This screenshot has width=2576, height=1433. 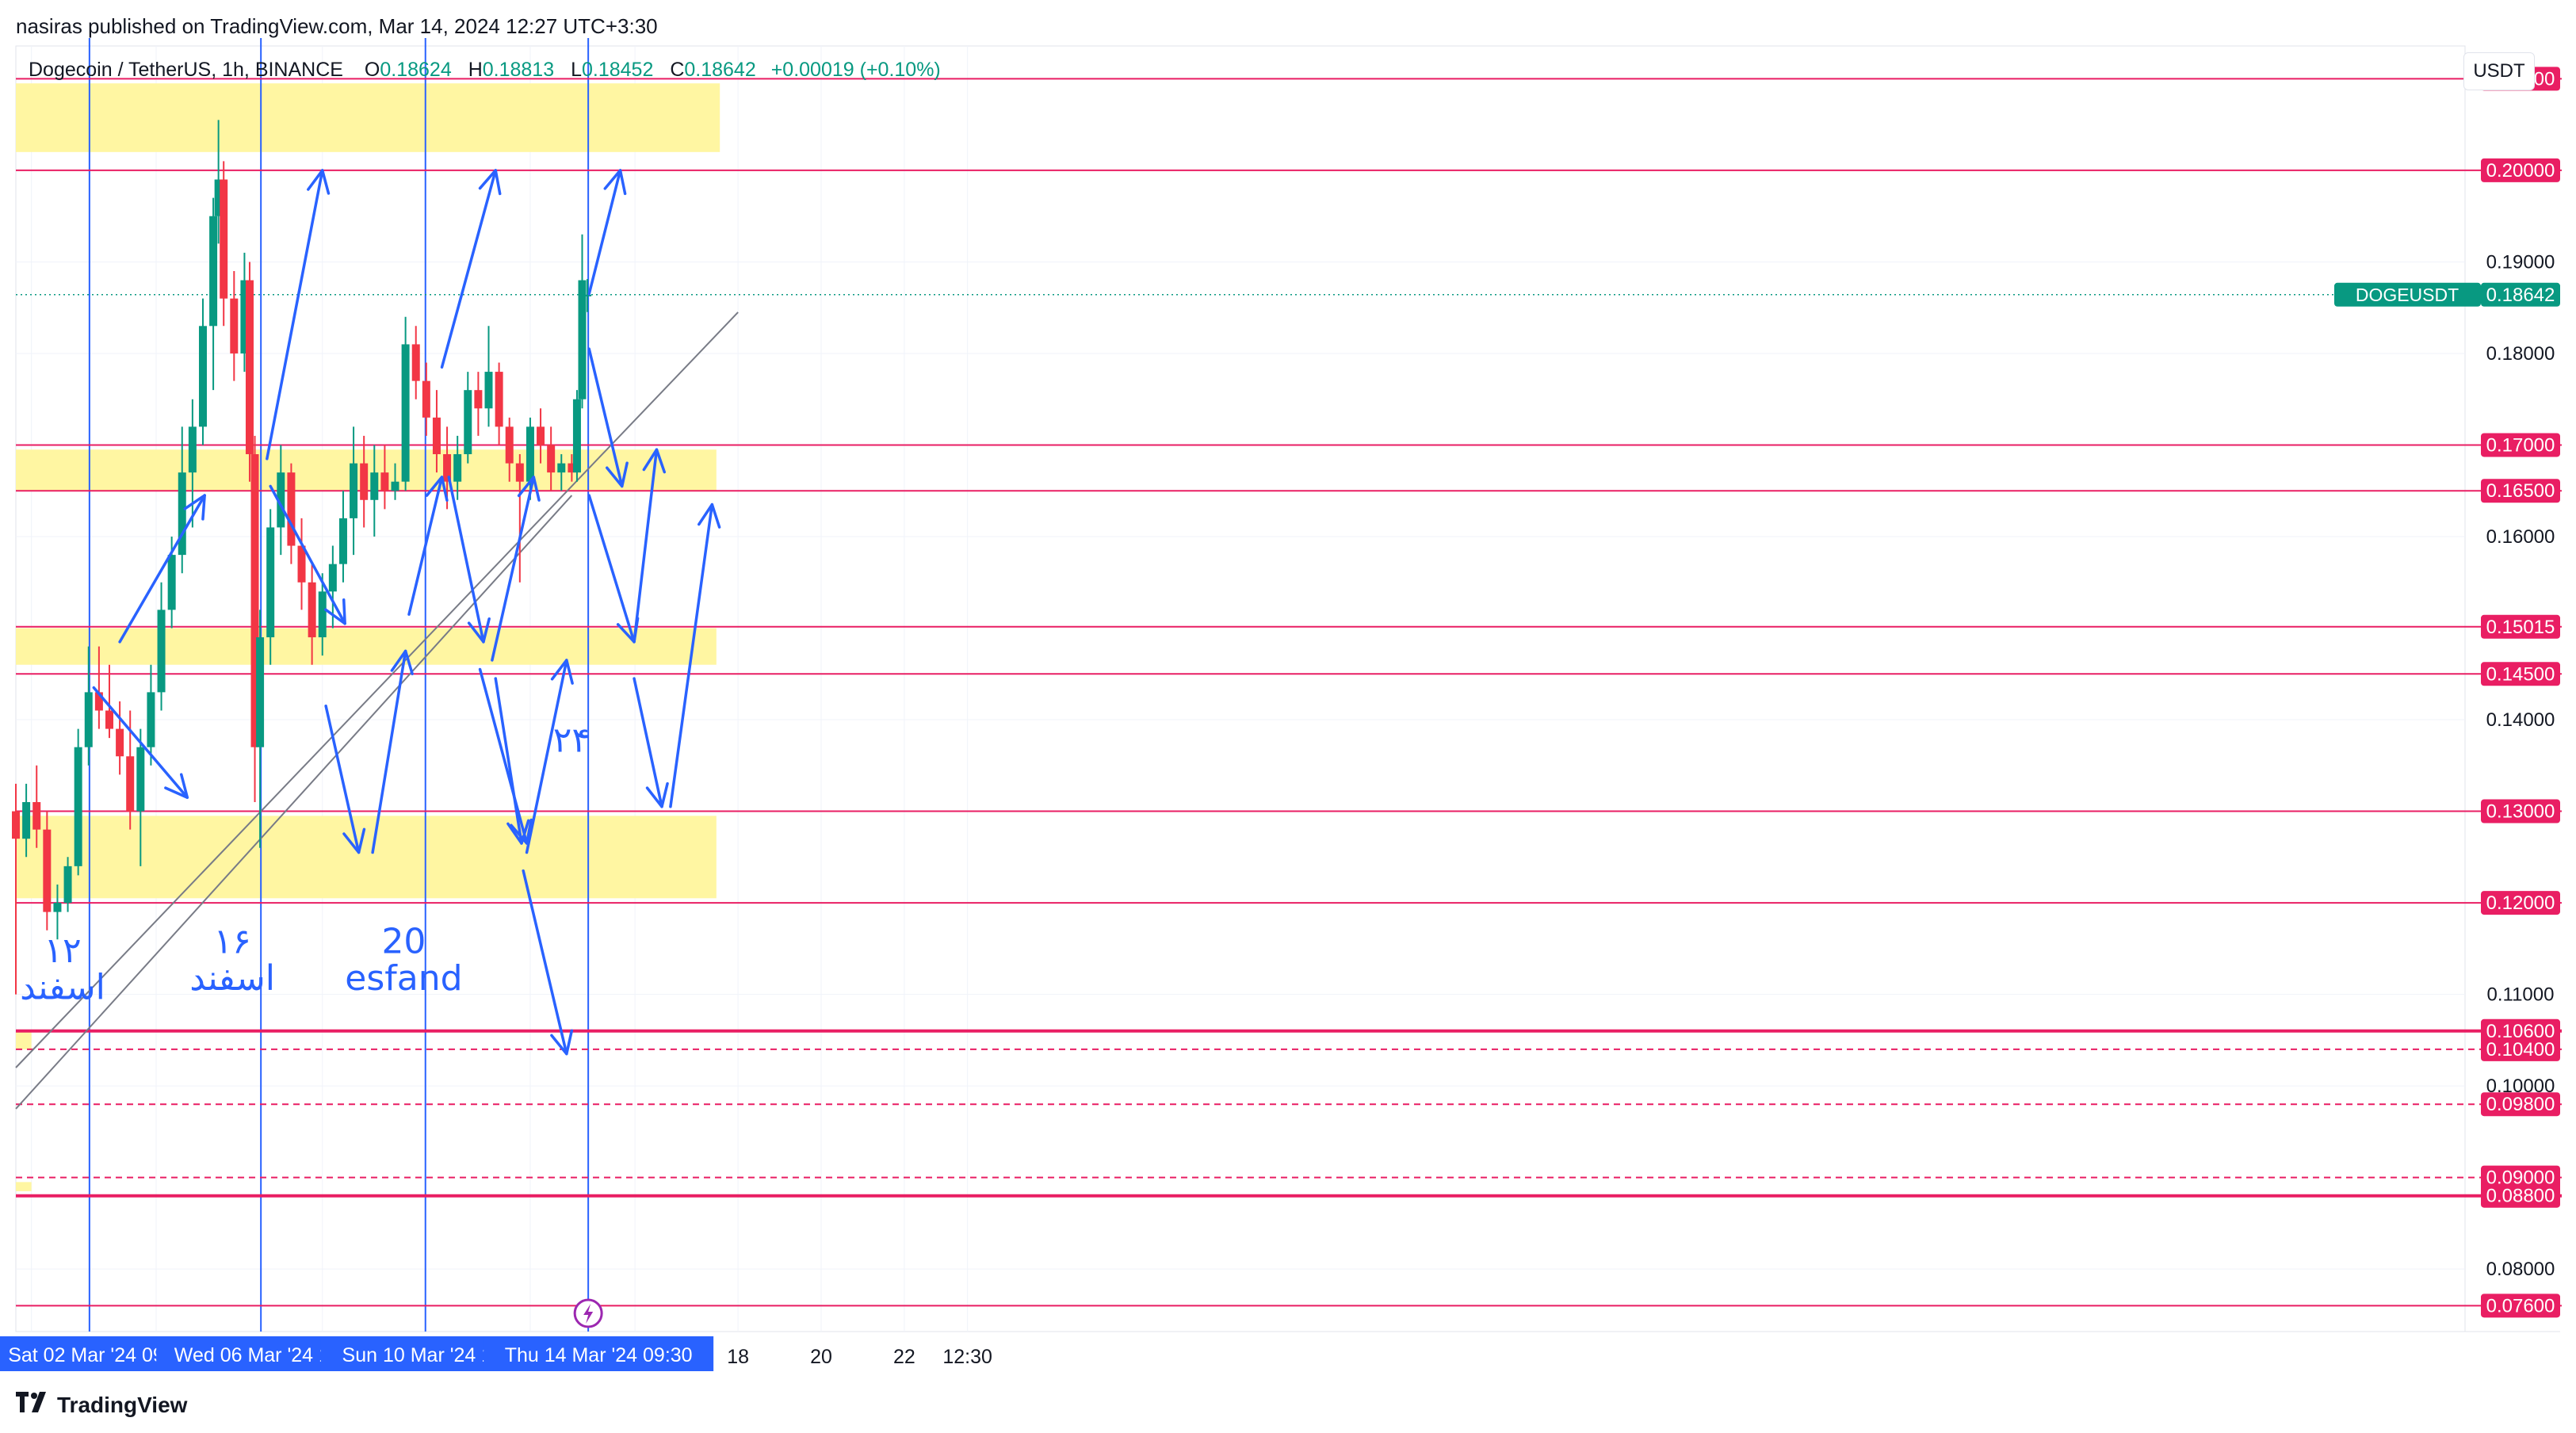 I want to click on markers, so click(x=588, y=1313).